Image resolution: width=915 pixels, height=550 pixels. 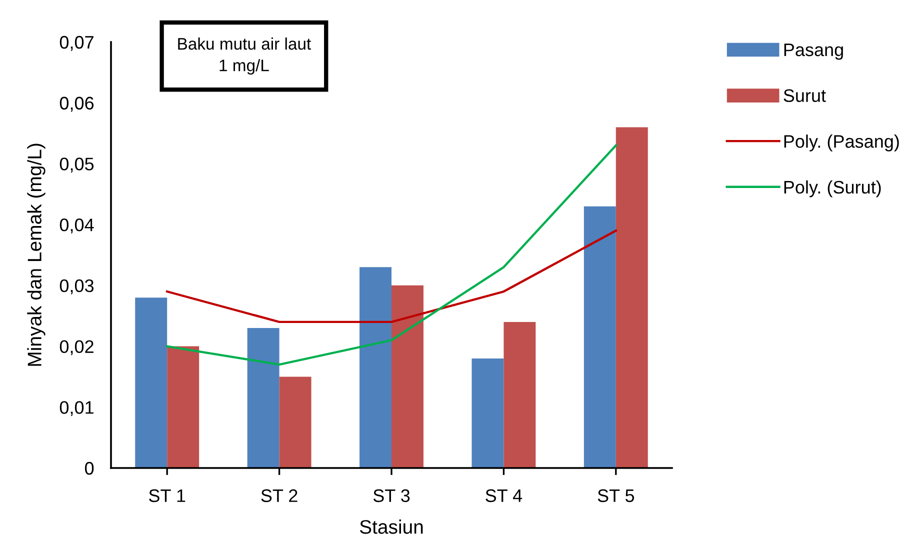 I want to click on y-tick-label: 0,01, so click(x=77, y=408).